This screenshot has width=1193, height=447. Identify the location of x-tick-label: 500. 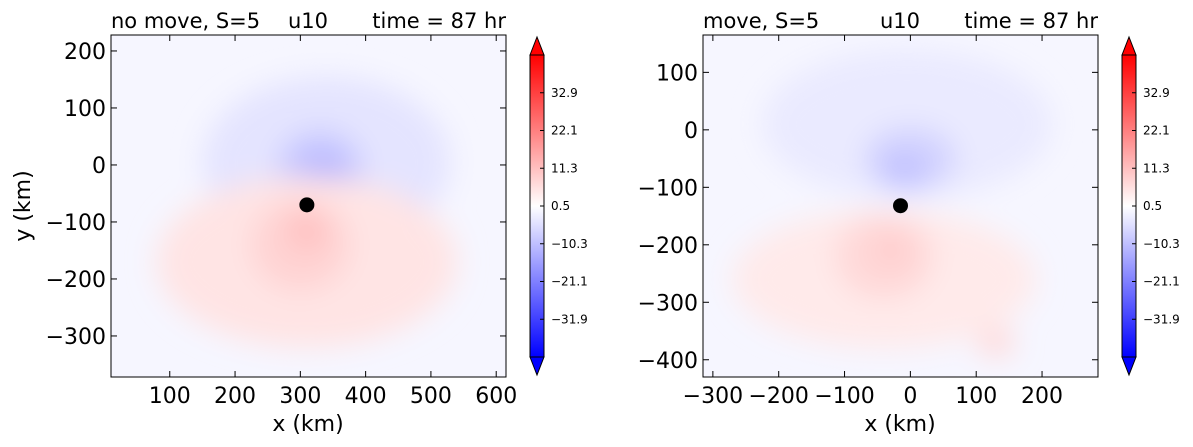
(431, 396).